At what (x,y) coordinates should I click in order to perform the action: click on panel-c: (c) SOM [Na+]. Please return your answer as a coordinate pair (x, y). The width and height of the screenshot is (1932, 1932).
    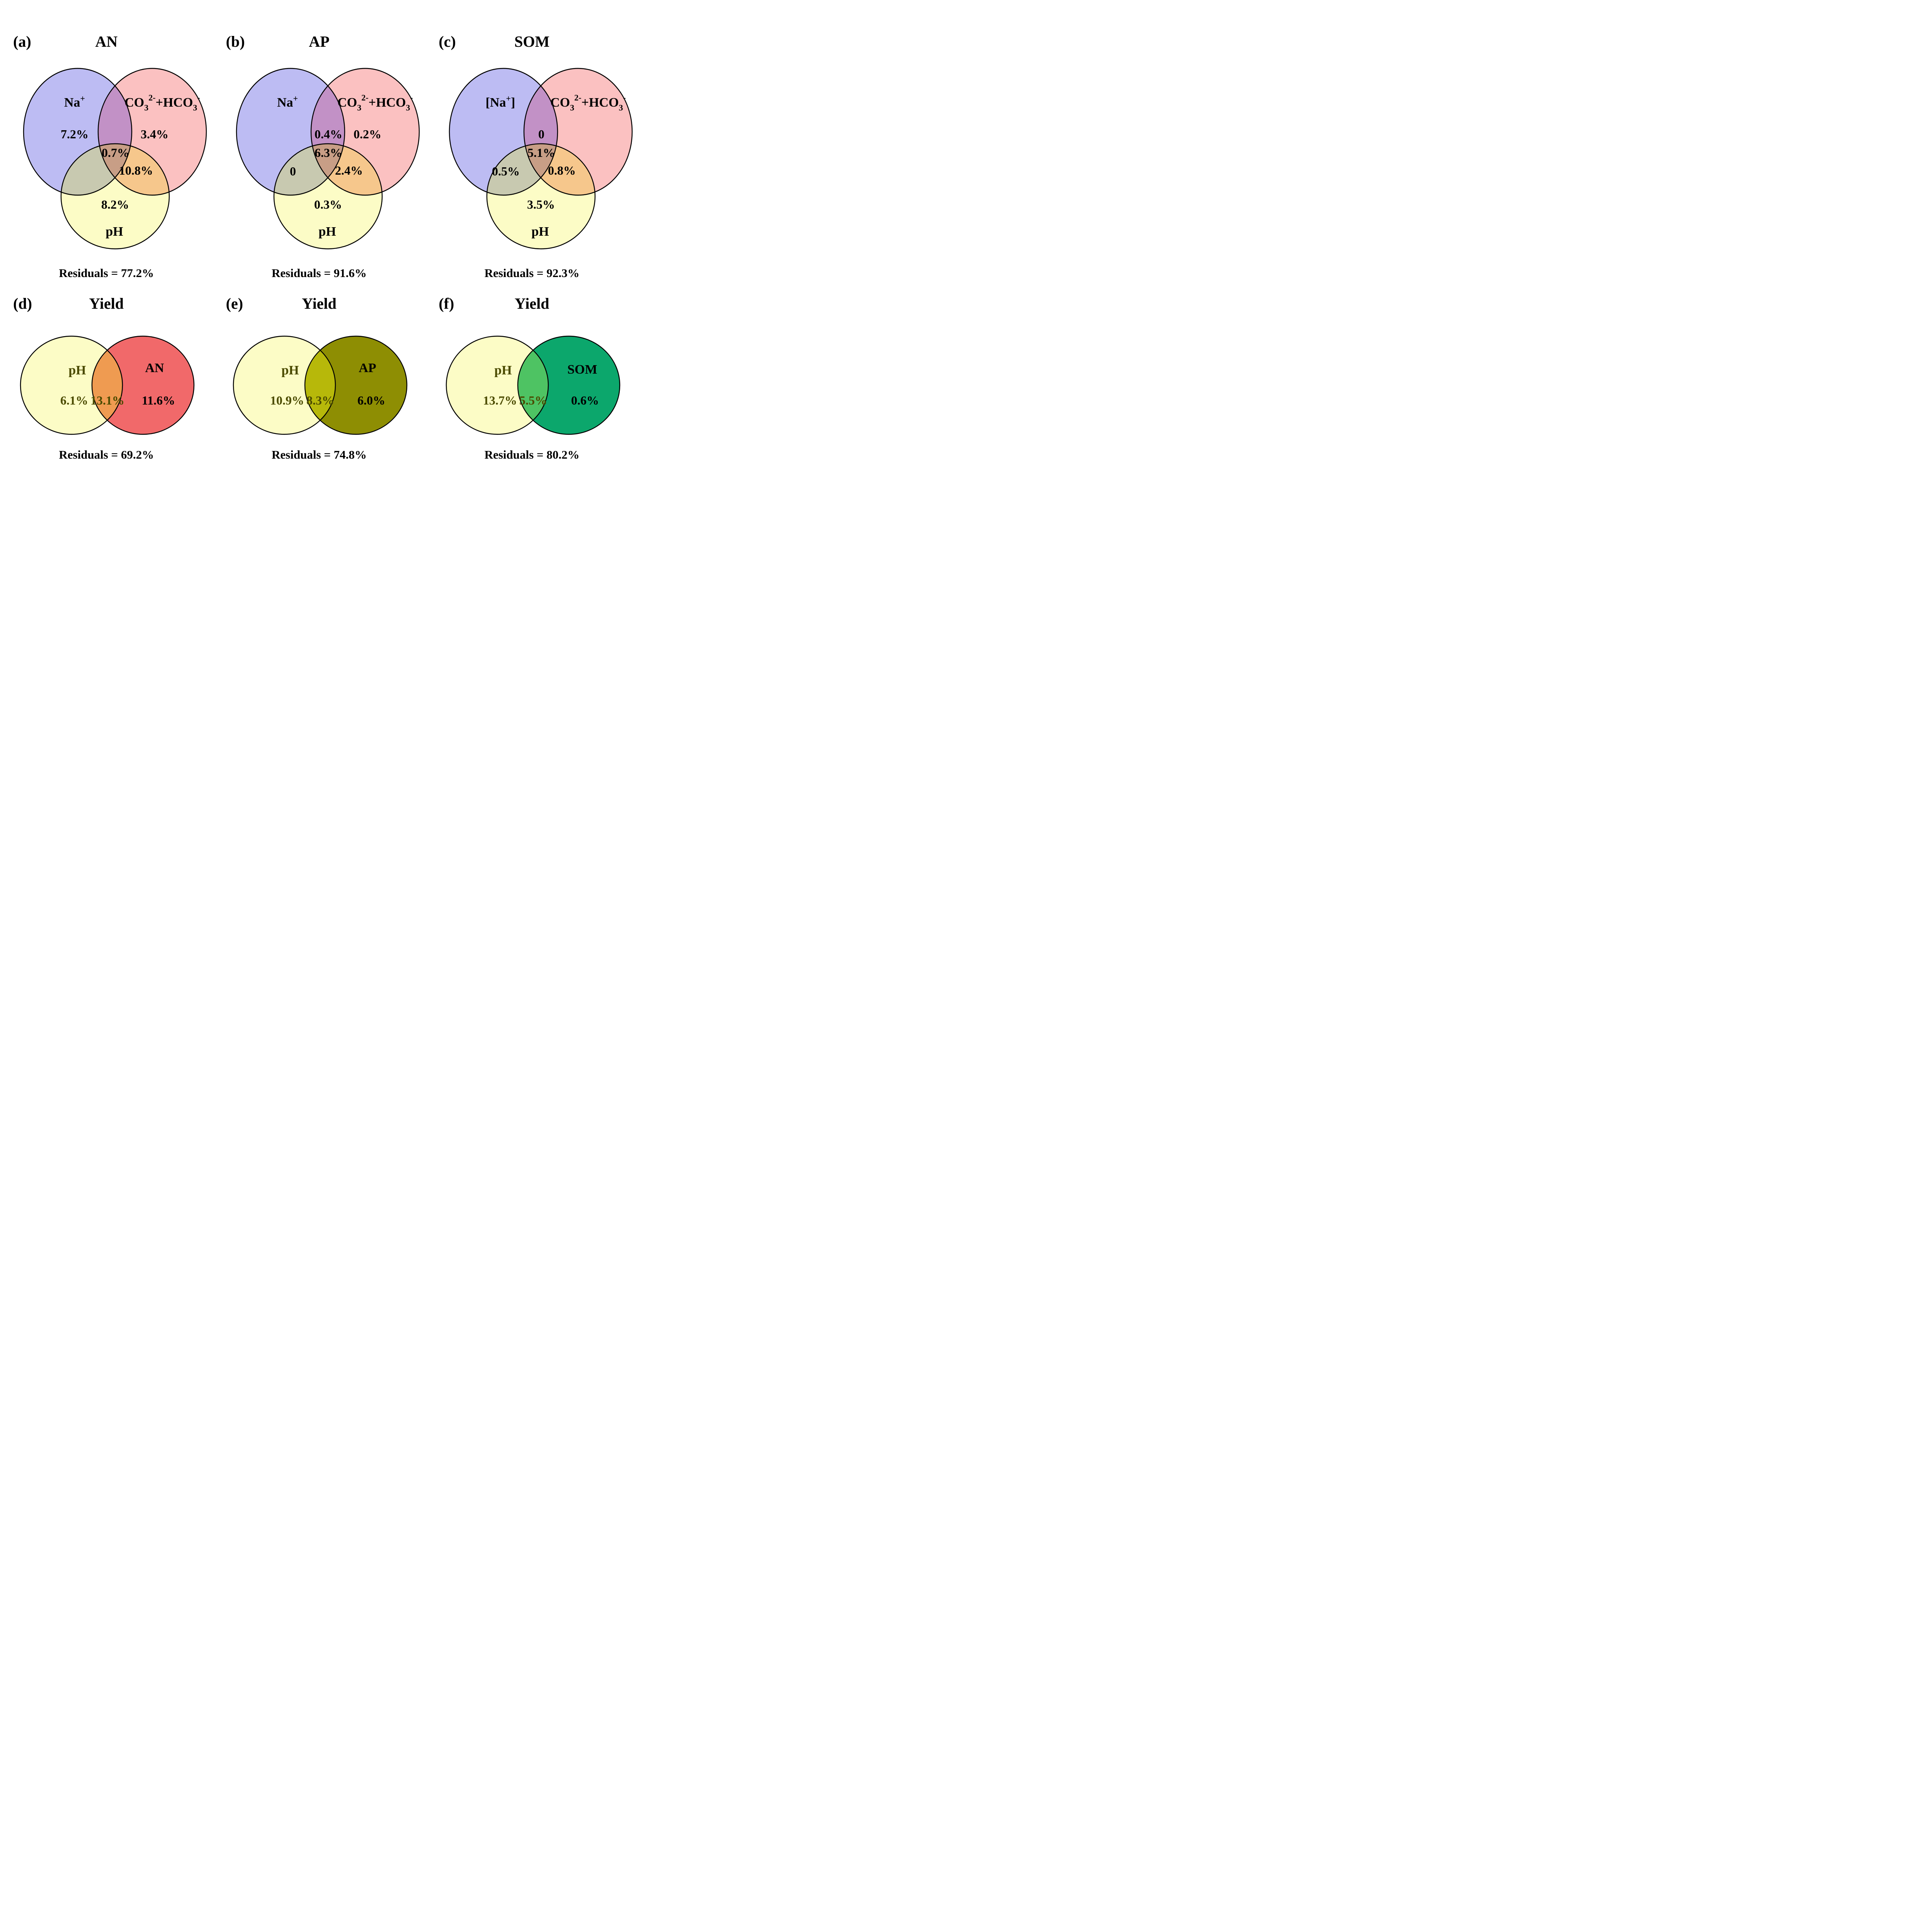
    Looking at the image, I should click on (532, 140).